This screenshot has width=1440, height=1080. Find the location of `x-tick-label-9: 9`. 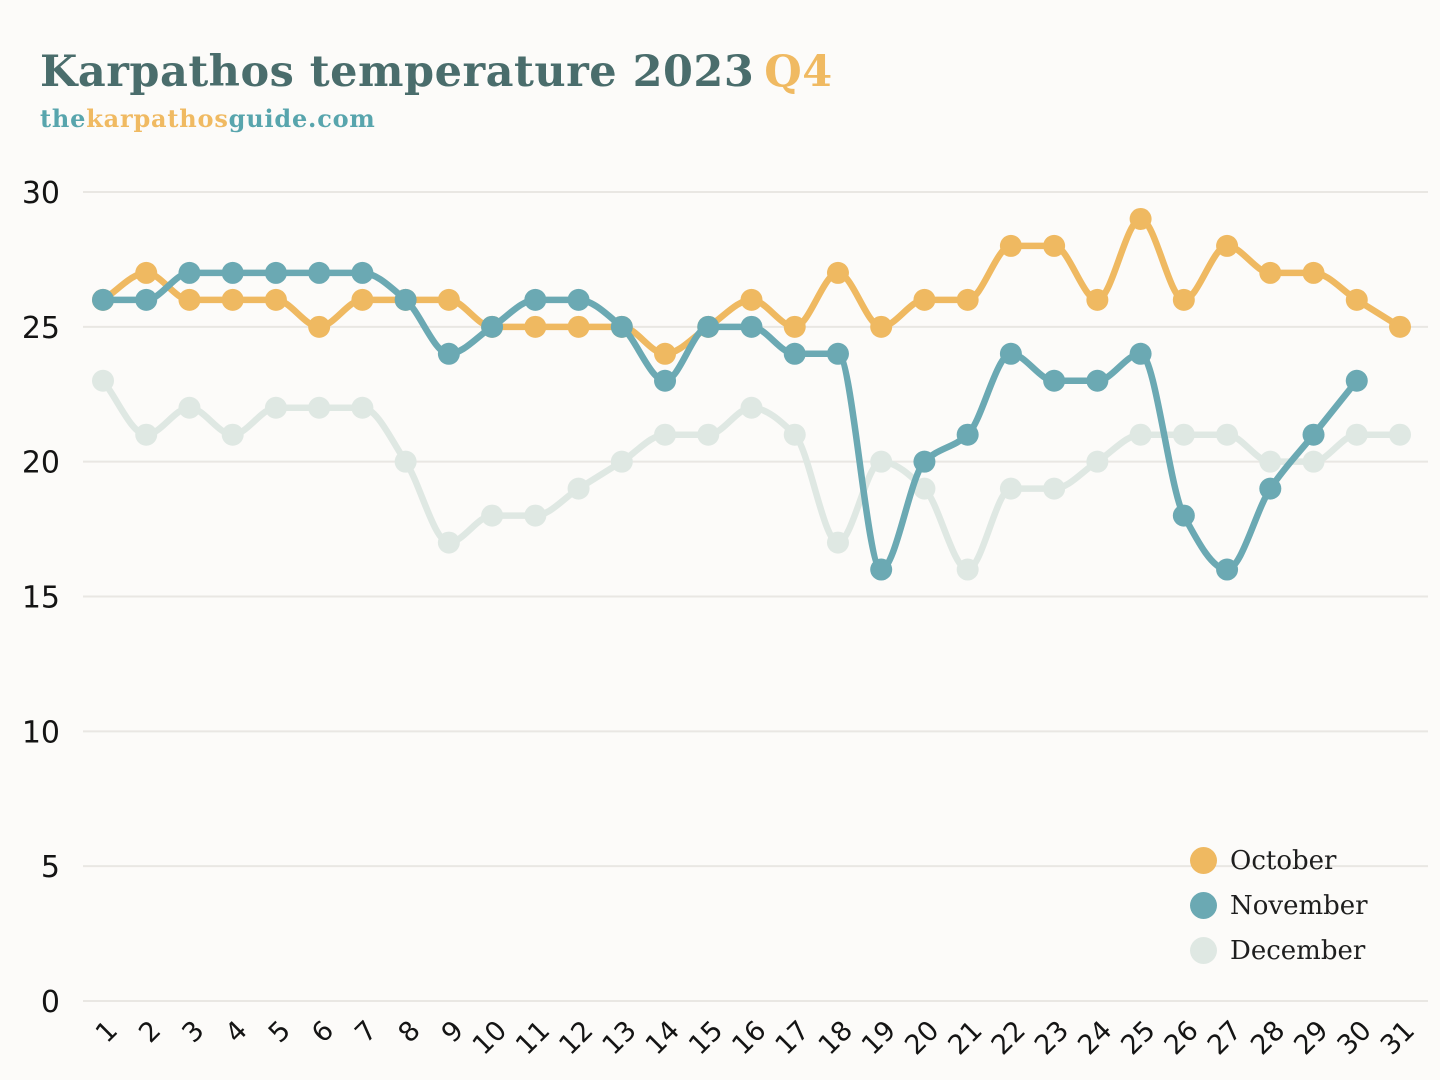

x-tick-label-9: 9 is located at coordinates (453, 1032).